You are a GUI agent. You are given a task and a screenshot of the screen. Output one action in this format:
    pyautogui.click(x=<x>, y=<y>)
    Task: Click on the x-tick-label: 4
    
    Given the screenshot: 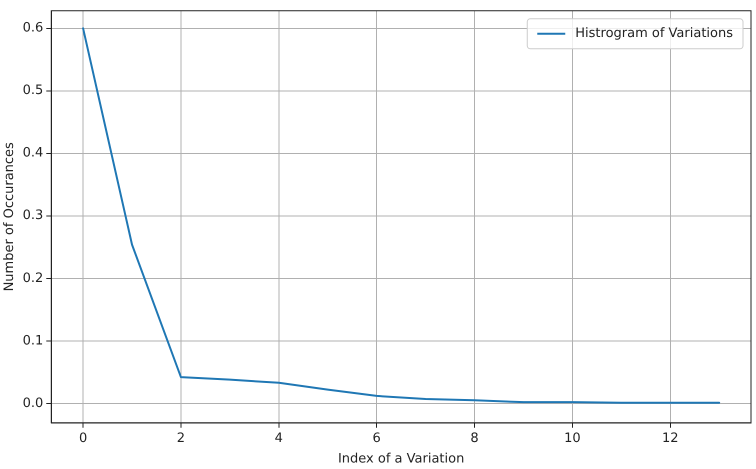 What is the action you would take?
    pyautogui.click(x=278, y=438)
    